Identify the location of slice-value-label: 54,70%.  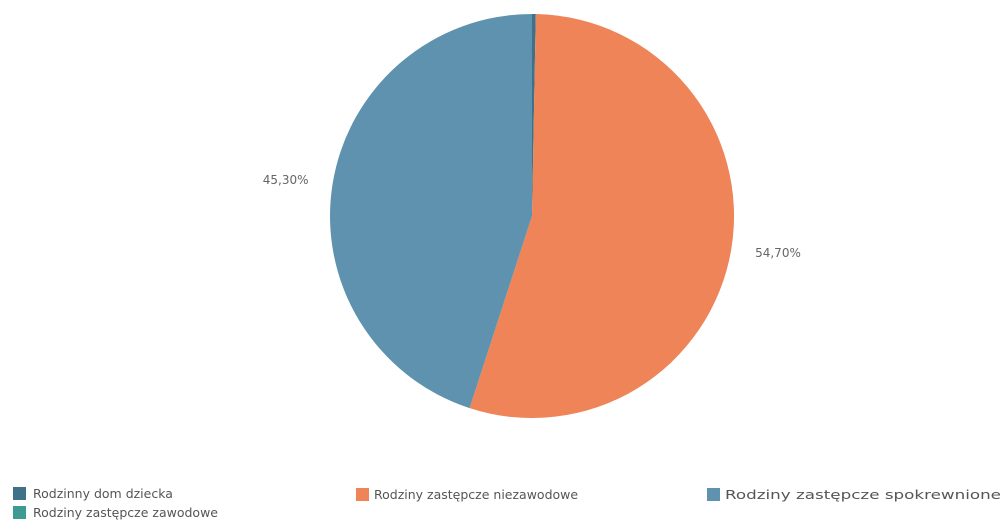
(778, 253).